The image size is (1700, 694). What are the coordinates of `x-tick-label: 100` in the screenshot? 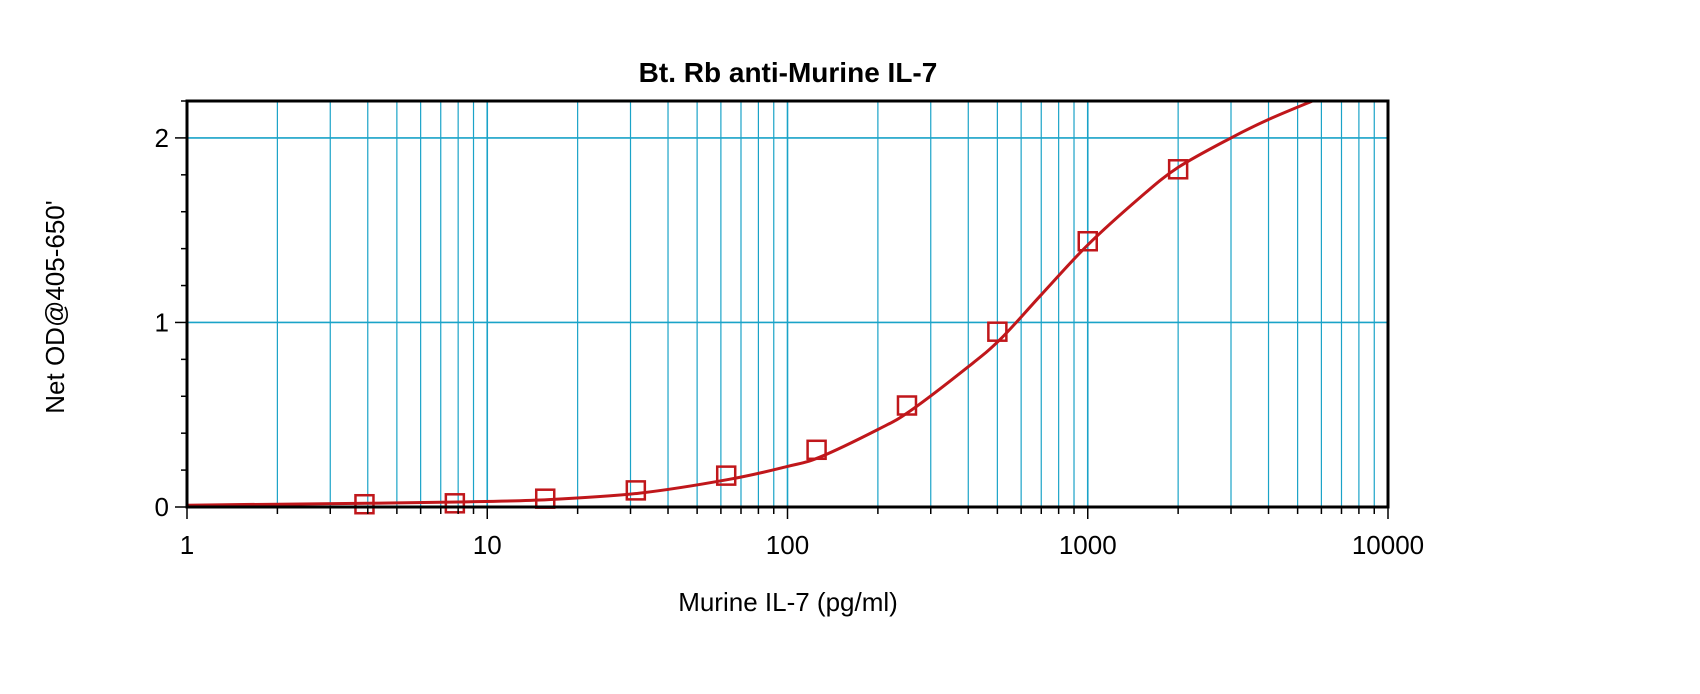 It's located at (787, 545).